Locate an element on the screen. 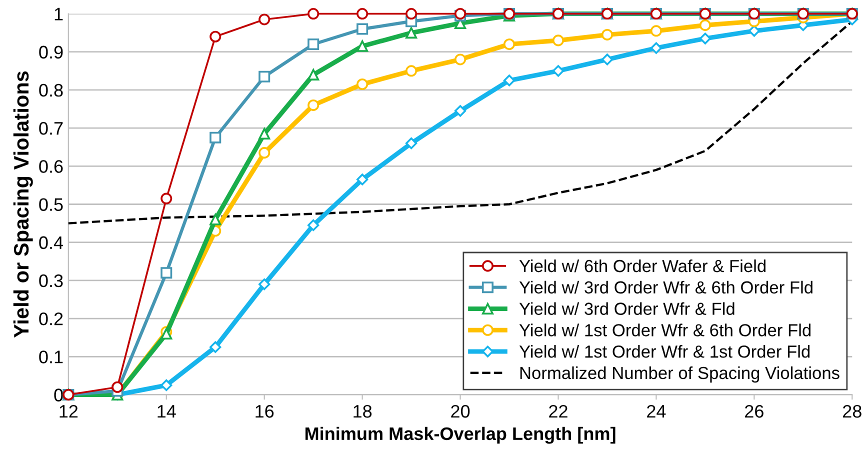 The image size is (866, 459). y-tick-label: 0.1 is located at coordinates (51, 357).